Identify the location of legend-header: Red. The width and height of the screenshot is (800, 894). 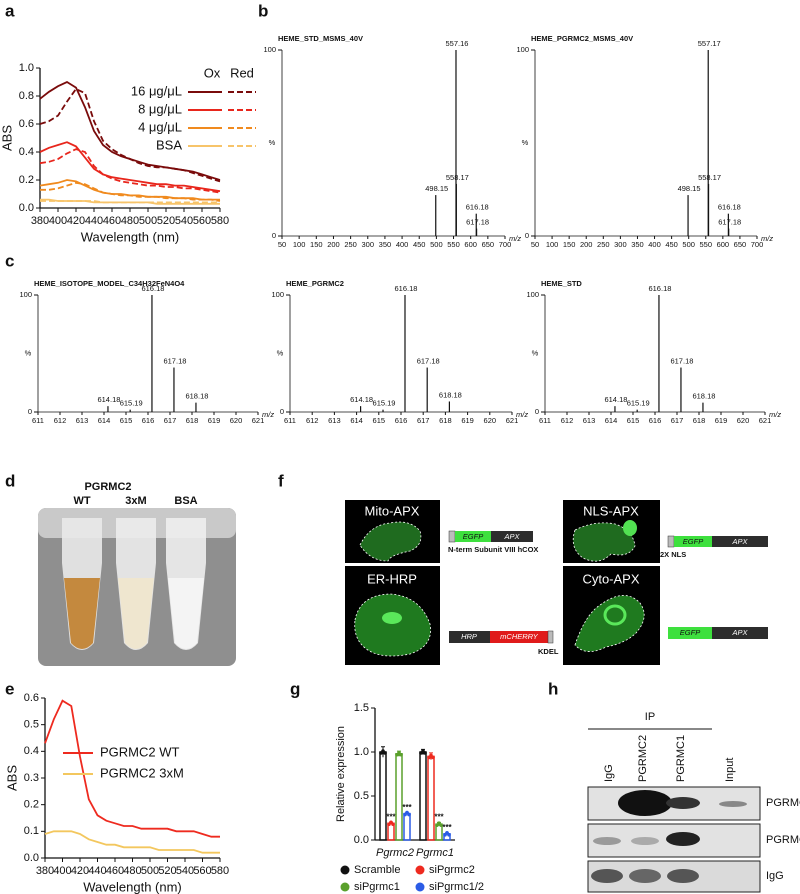
(242, 72).